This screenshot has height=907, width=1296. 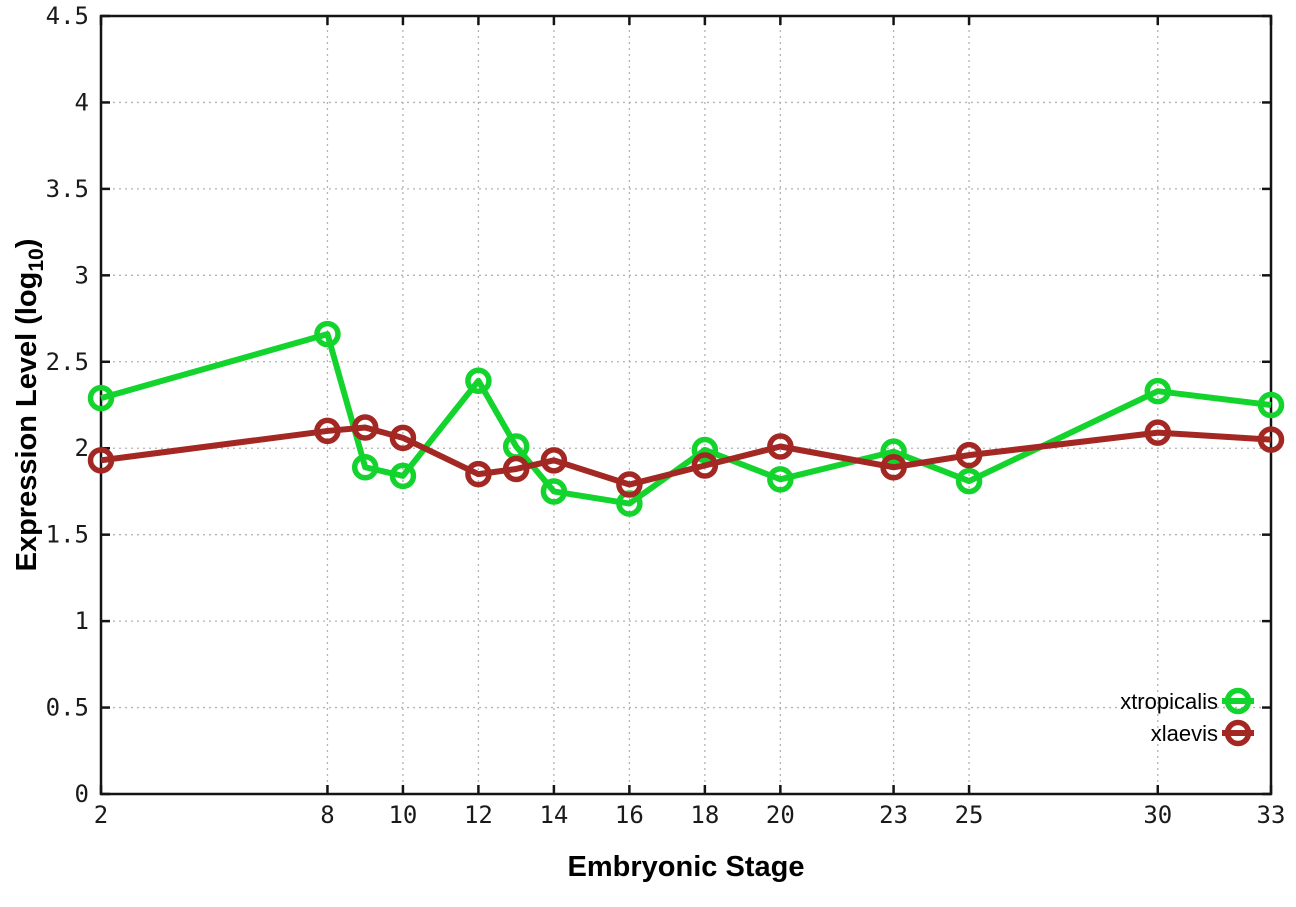 I want to click on y-tick-label: 4.5, so click(x=67, y=16).